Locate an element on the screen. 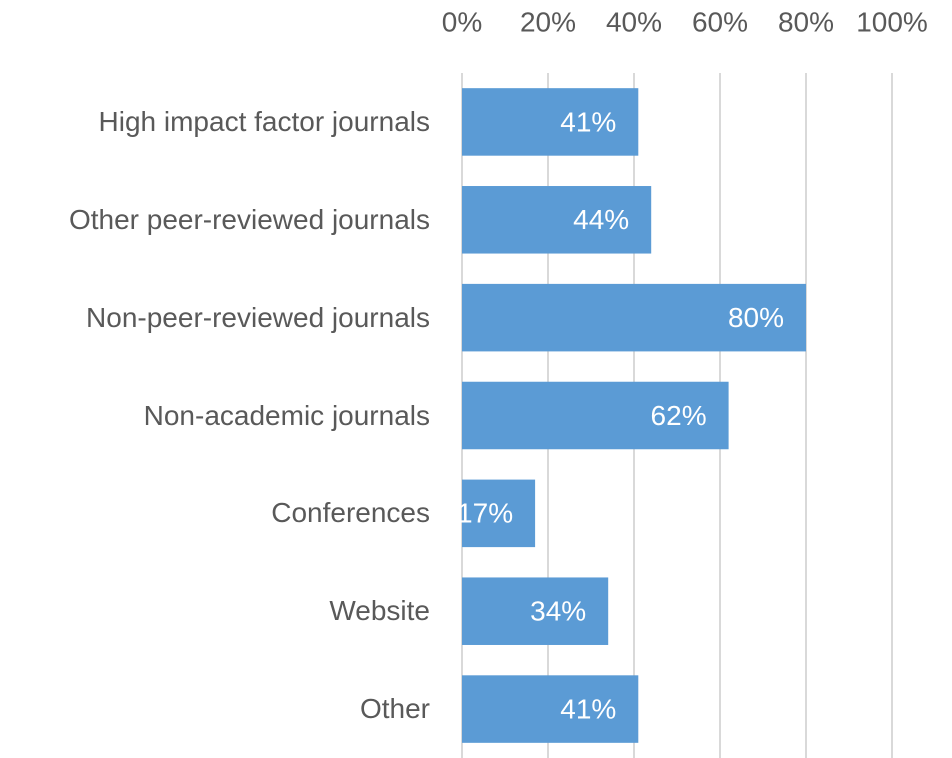 Image resolution: width=952 pixels, height=758 pixels. x-tick-label: 20% is located at coordinates (548, 21).